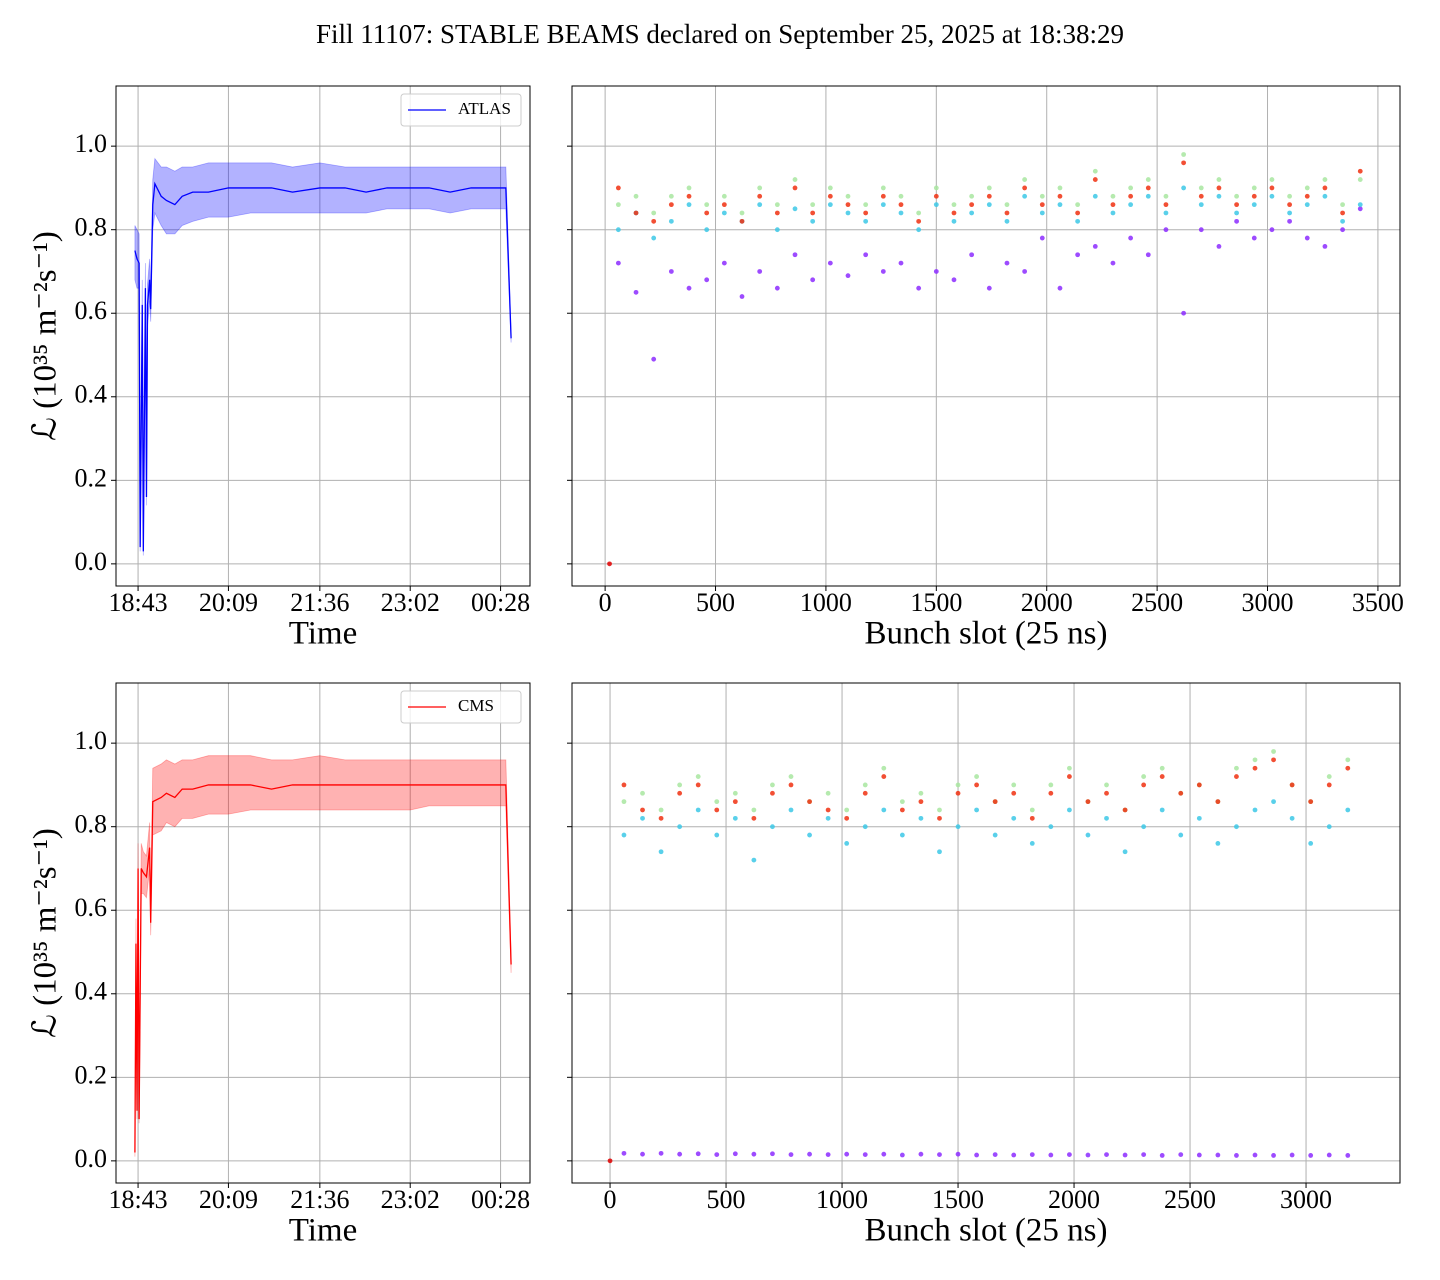 Image resolution: width=1440 pixels, height=1280 pixels. I want to click on x-tick-label: 500, so click(726, 1199).